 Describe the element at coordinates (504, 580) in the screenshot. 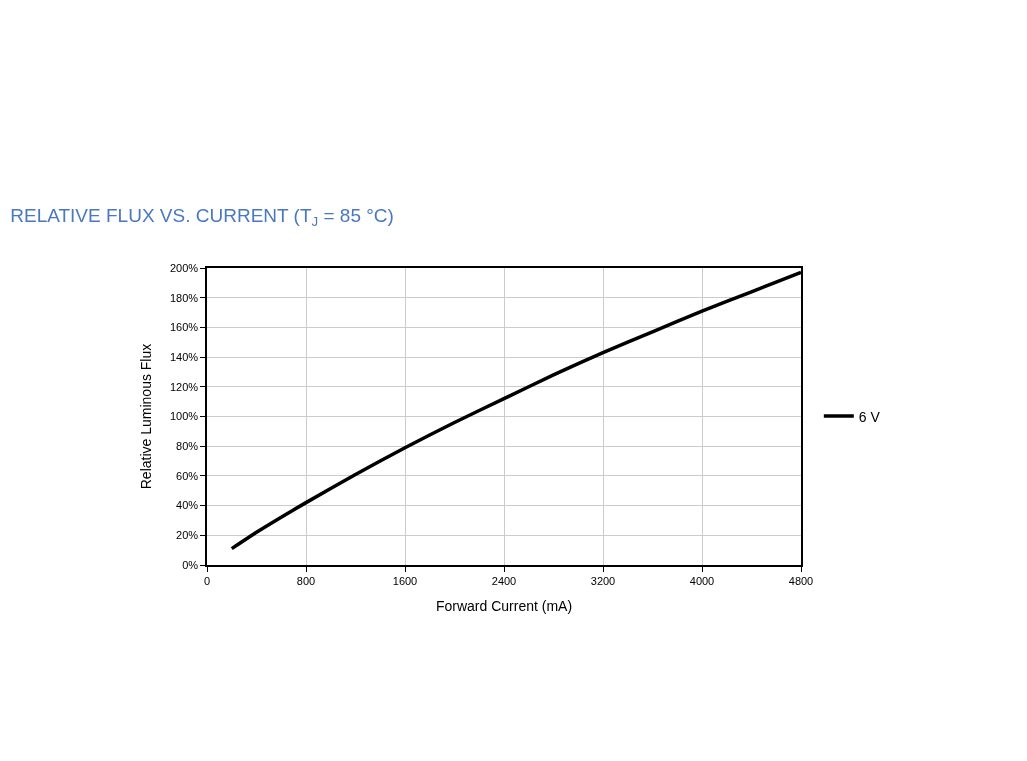

I see `x-tick-label: 2400` at that location.